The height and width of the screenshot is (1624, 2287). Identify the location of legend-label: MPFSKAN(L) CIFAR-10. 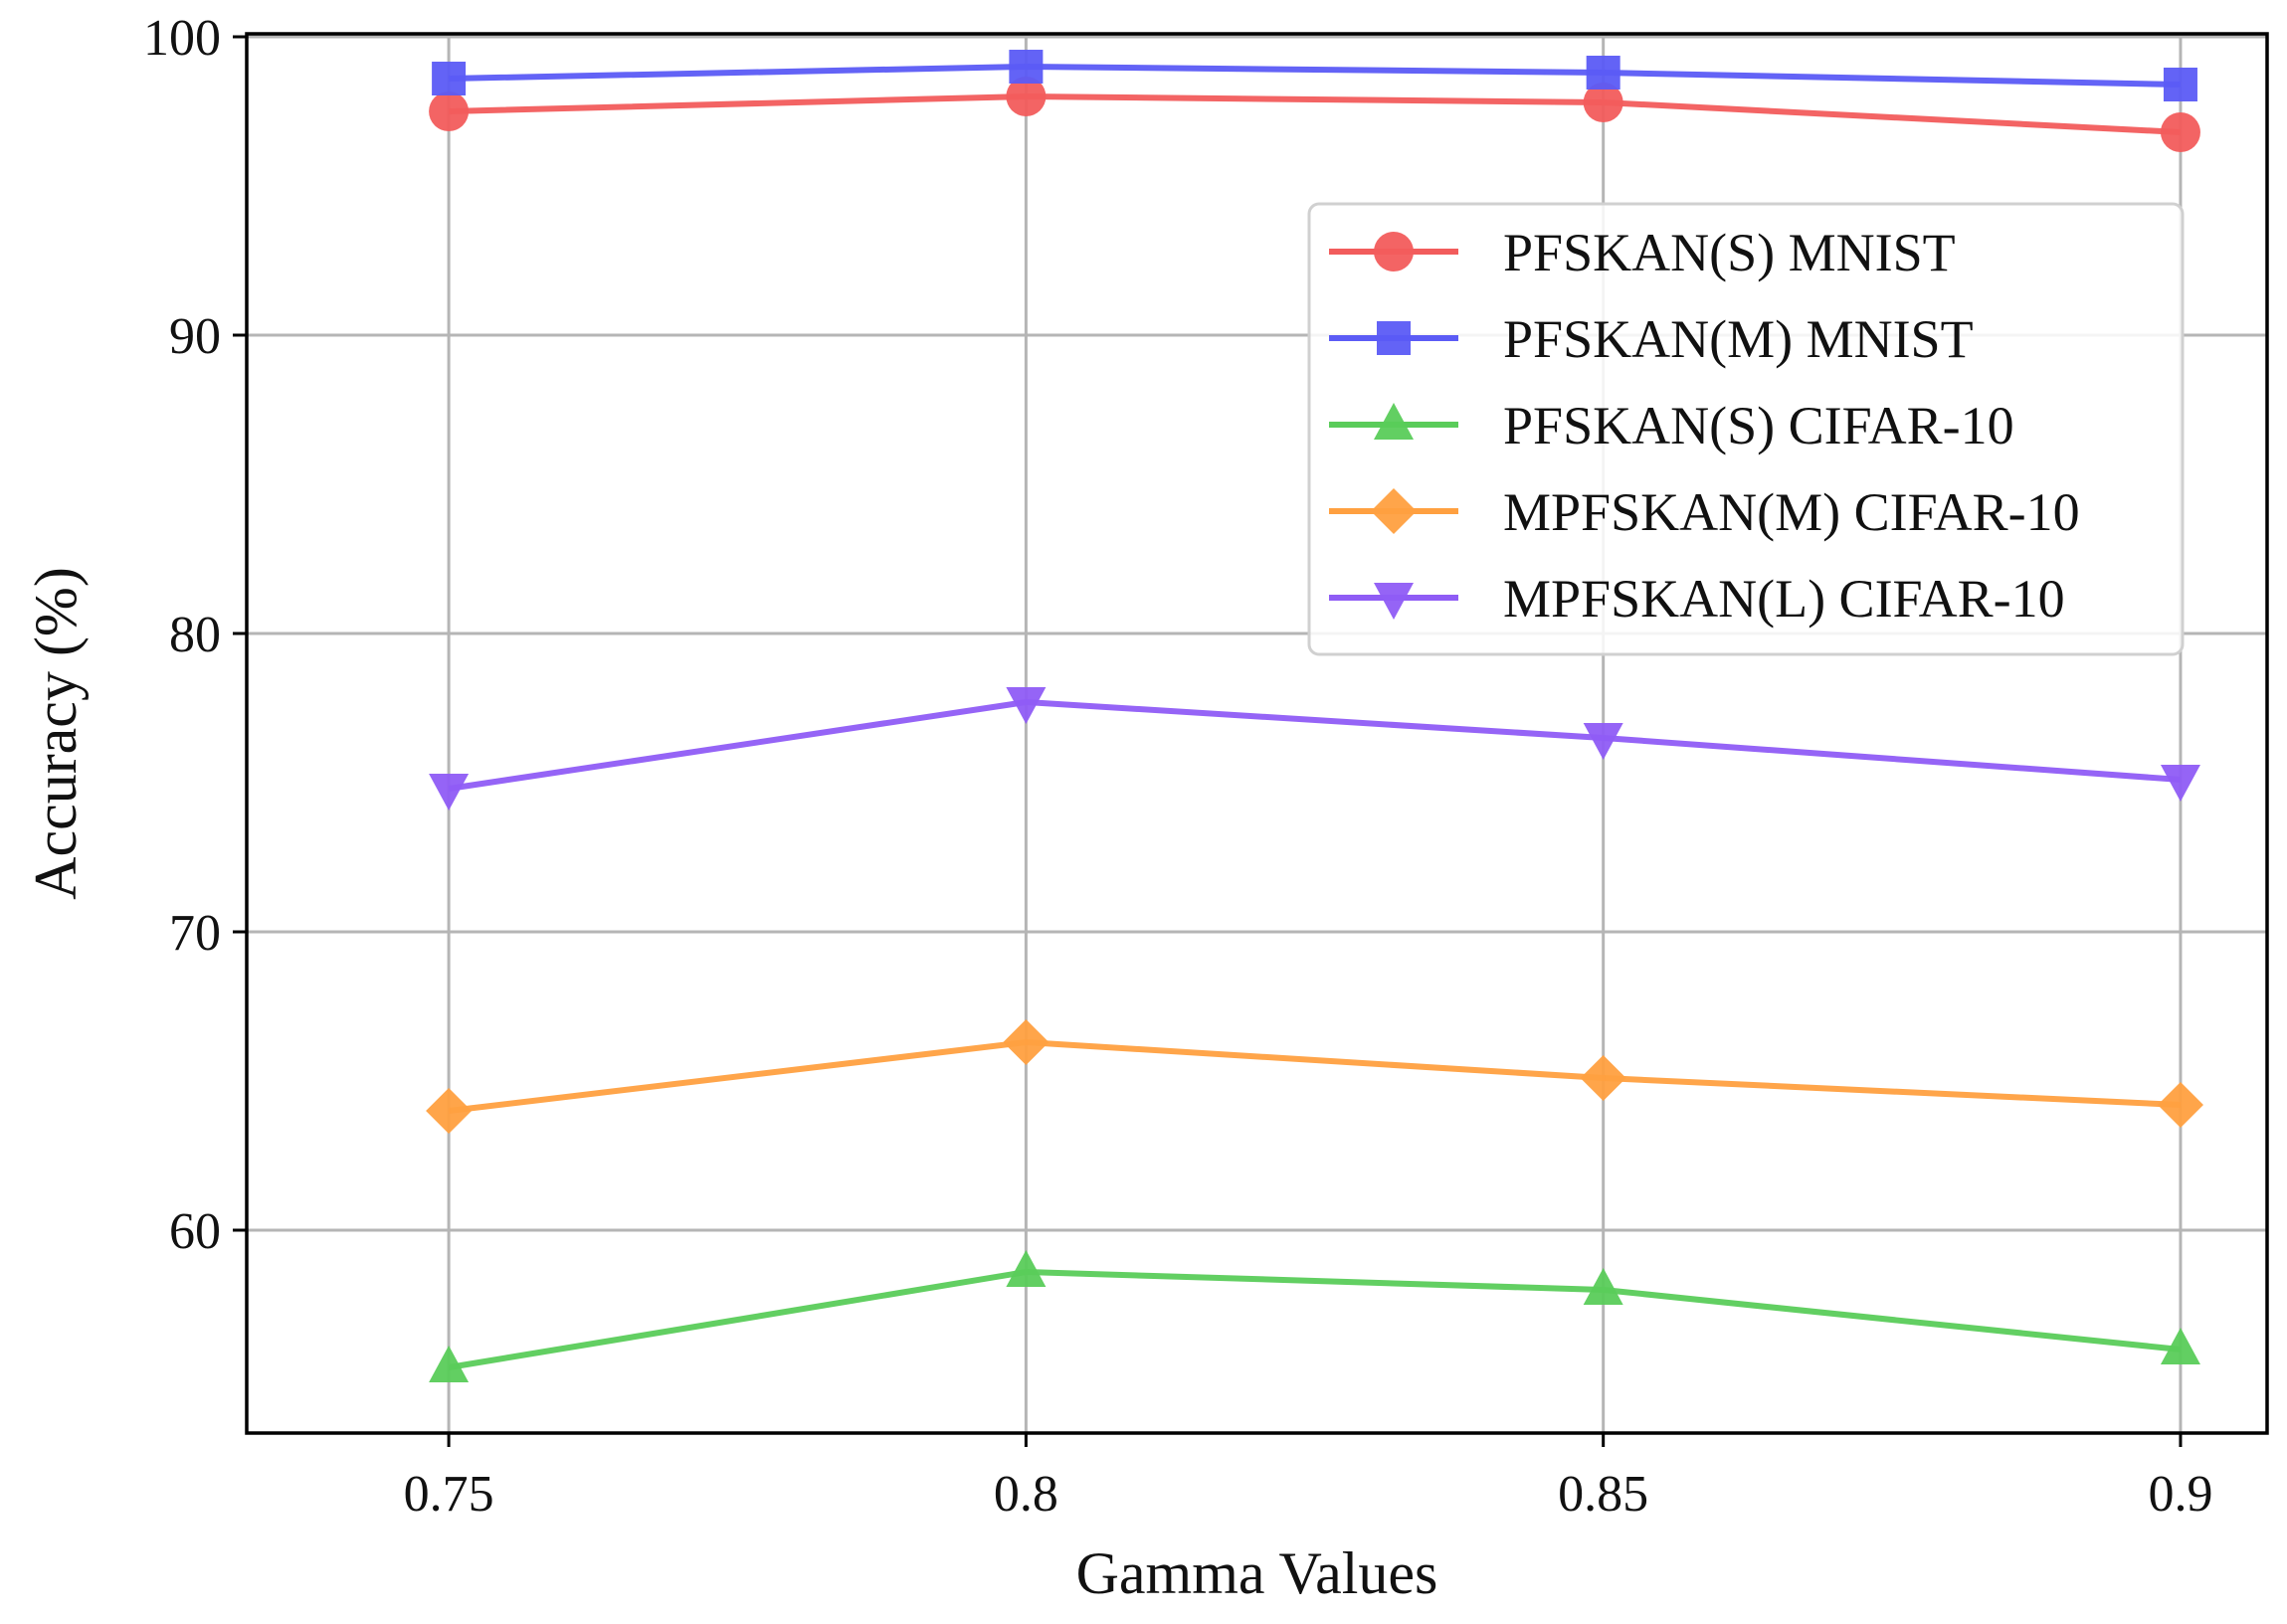
(1784, 599).